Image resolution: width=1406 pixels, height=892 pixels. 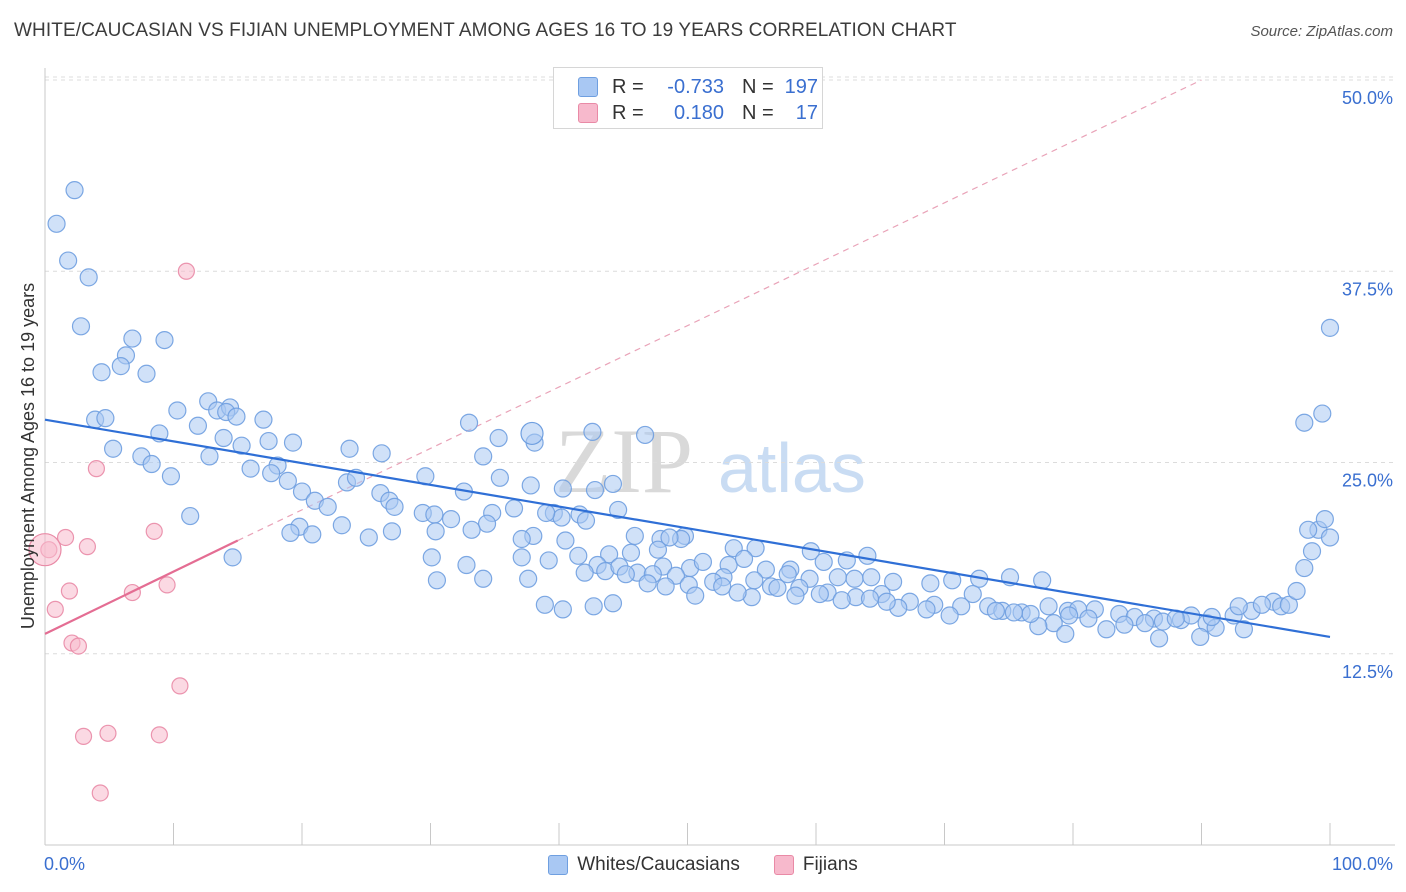 What do you see at coordinates (830, 864) in the screenshot?
I see `legend-label-fijians: Fijians` at bounding box center [830, 864].